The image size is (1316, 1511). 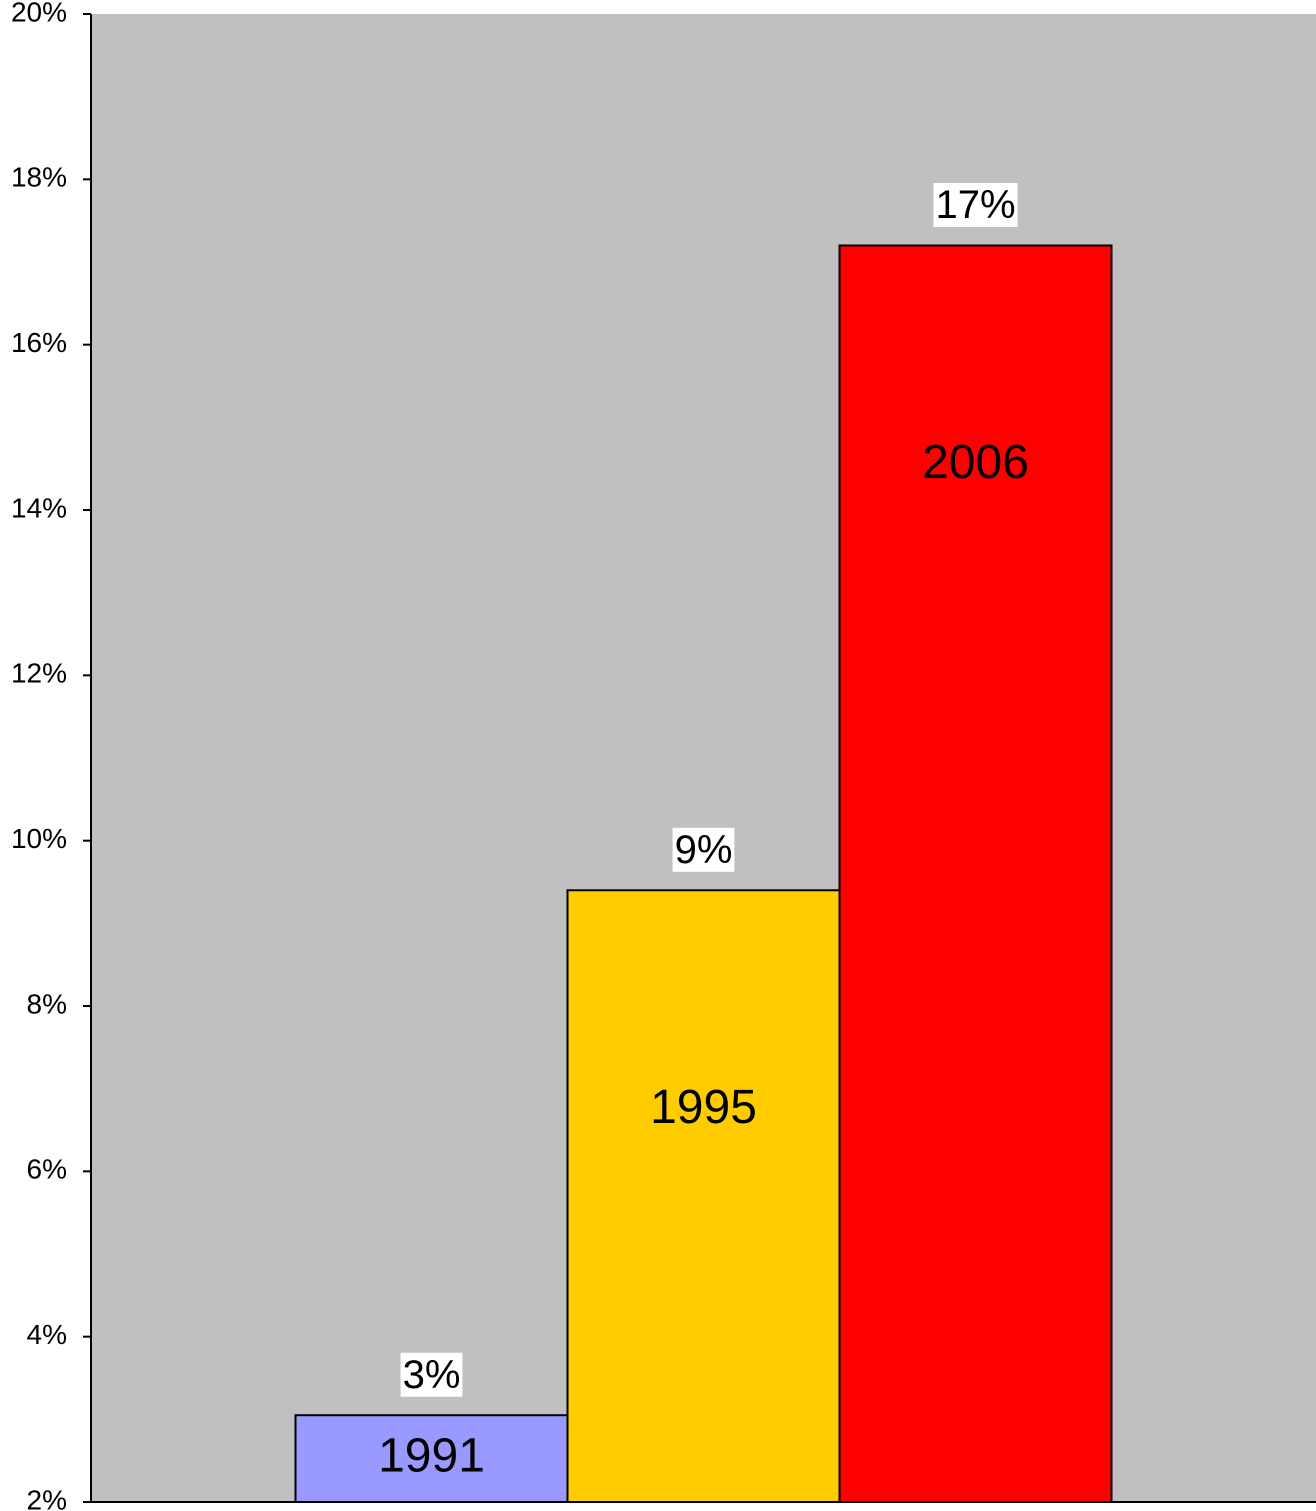 What do you see at coordinates (47, 1497) in the screenshot?
I see `y-tick-label: 2%` at bounding box center [47, 1497].